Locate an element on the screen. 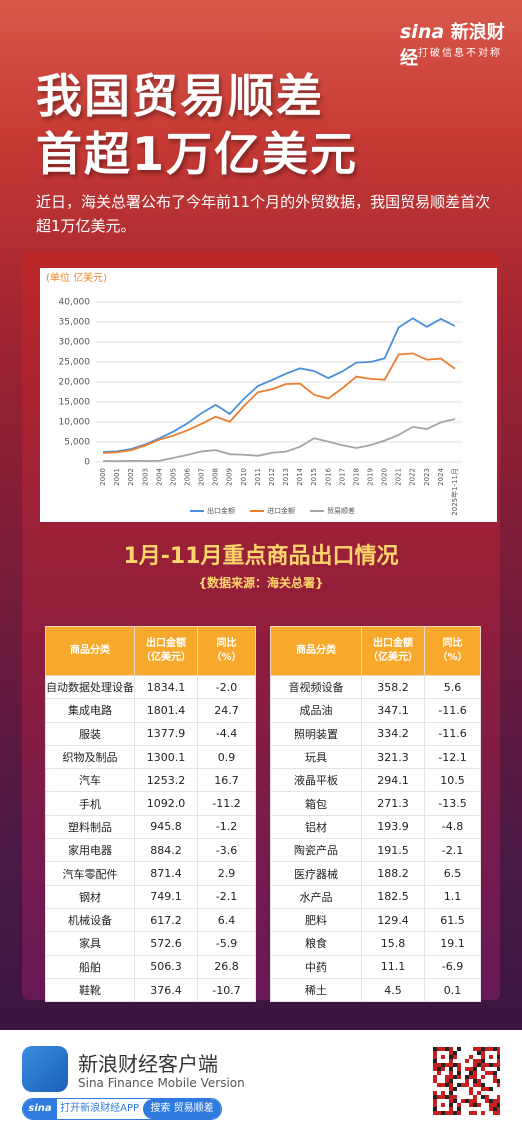 This screenshot has width=522, height=1136. cell: 16.7 is located at coordinates (226, 780).